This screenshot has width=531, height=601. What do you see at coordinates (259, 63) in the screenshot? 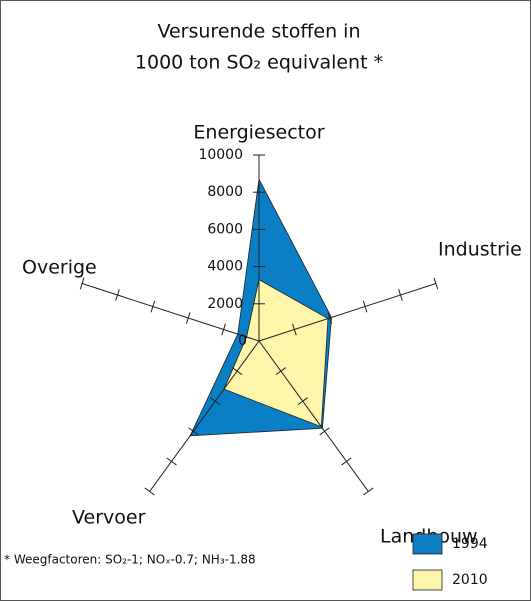
I see `chart-title: 1000 ton SO₂ equivalent *` at bounding box center [259, 63].